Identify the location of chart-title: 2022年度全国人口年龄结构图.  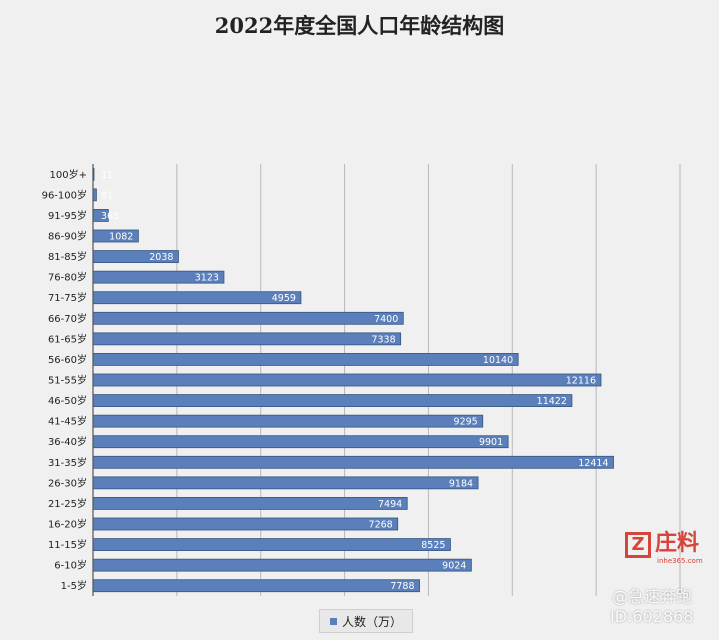
(359, 25).